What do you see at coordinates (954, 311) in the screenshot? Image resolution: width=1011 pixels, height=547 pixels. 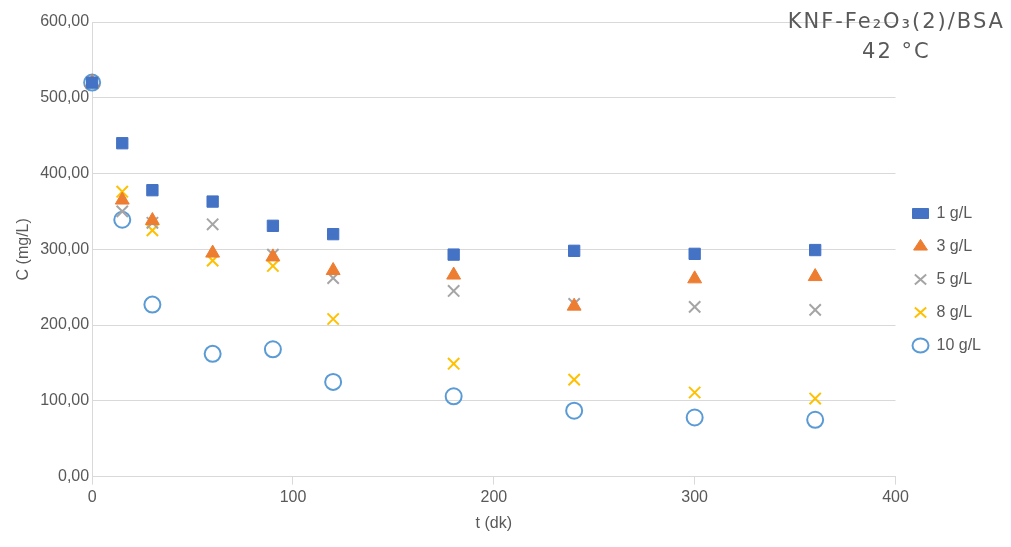 I see `legend-label: 8 g/L` at bounding box center [954, 311].